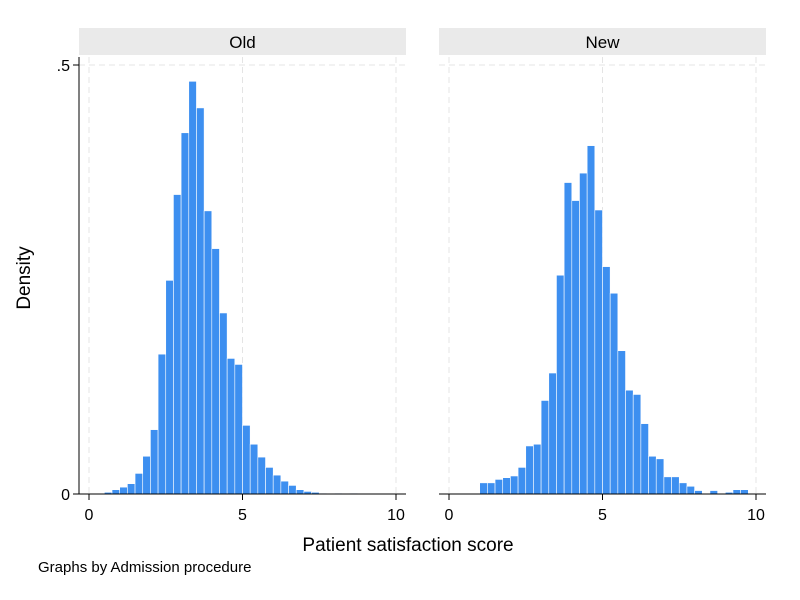 This screenshot has height=600, width=800. What do you see at coordinates (407, 545) in the screenshot?
I see `x-axis-title: Patient satisfaction score` at bounding box center [407, 545].